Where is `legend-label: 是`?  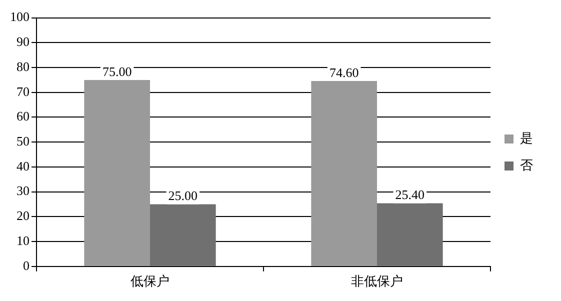
legend-label: 是 is located at coordinates (526, 138).